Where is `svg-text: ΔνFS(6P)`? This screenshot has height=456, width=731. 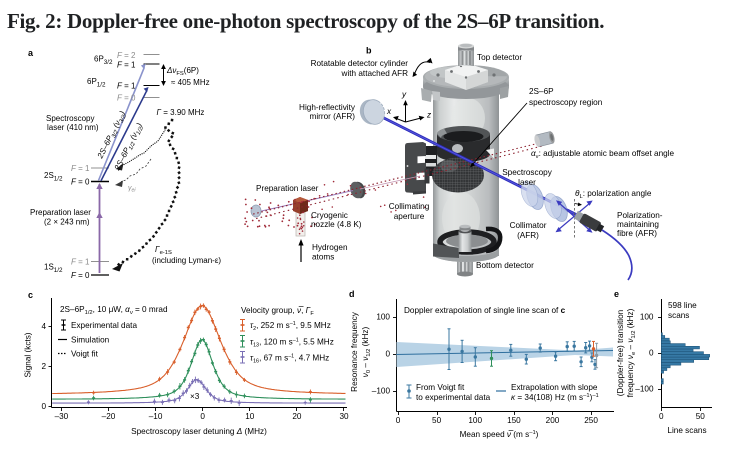
svg-text: ΔνFS(6P) is located at coordinates (182, 71).